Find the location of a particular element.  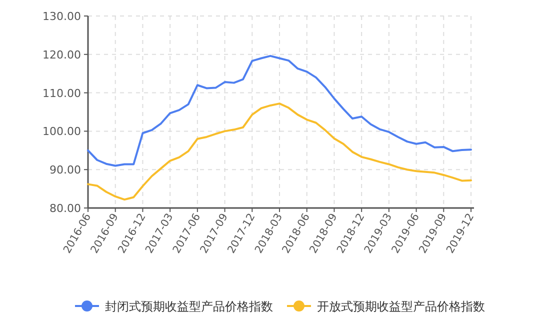

legend-label: 开放式预期收益型产品价格指数 is located at coordinates (401, 307).